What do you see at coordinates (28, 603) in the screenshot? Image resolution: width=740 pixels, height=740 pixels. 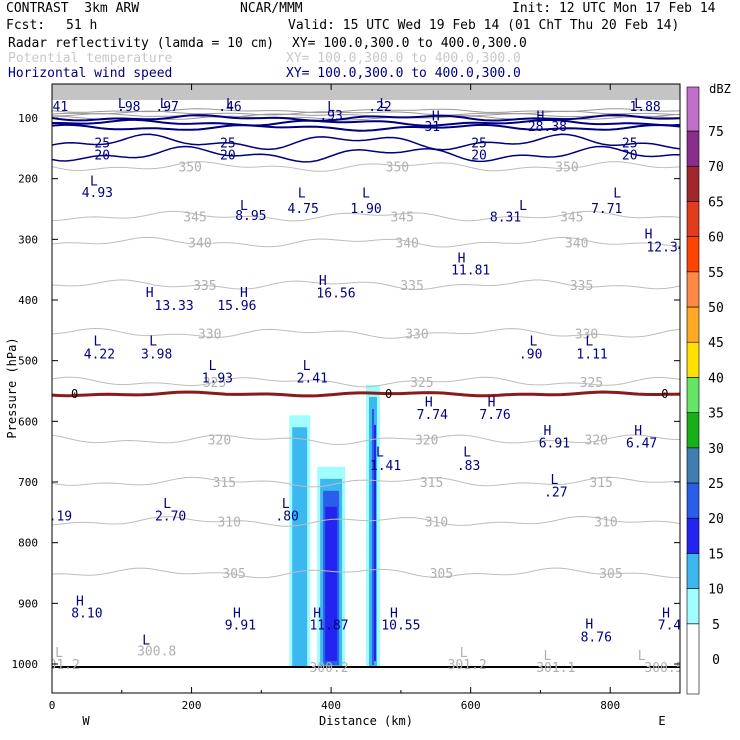 I see `y-tick-label: 900` at bounding box center [28, 603].